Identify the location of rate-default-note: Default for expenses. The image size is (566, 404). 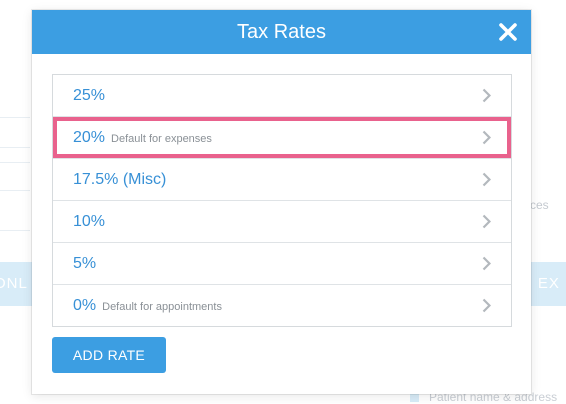
(161, 139).